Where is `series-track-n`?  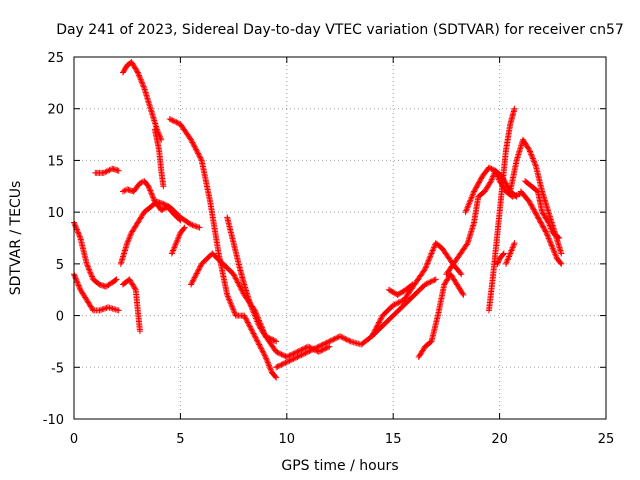
series-track-n is located at coordinates (416, 290).